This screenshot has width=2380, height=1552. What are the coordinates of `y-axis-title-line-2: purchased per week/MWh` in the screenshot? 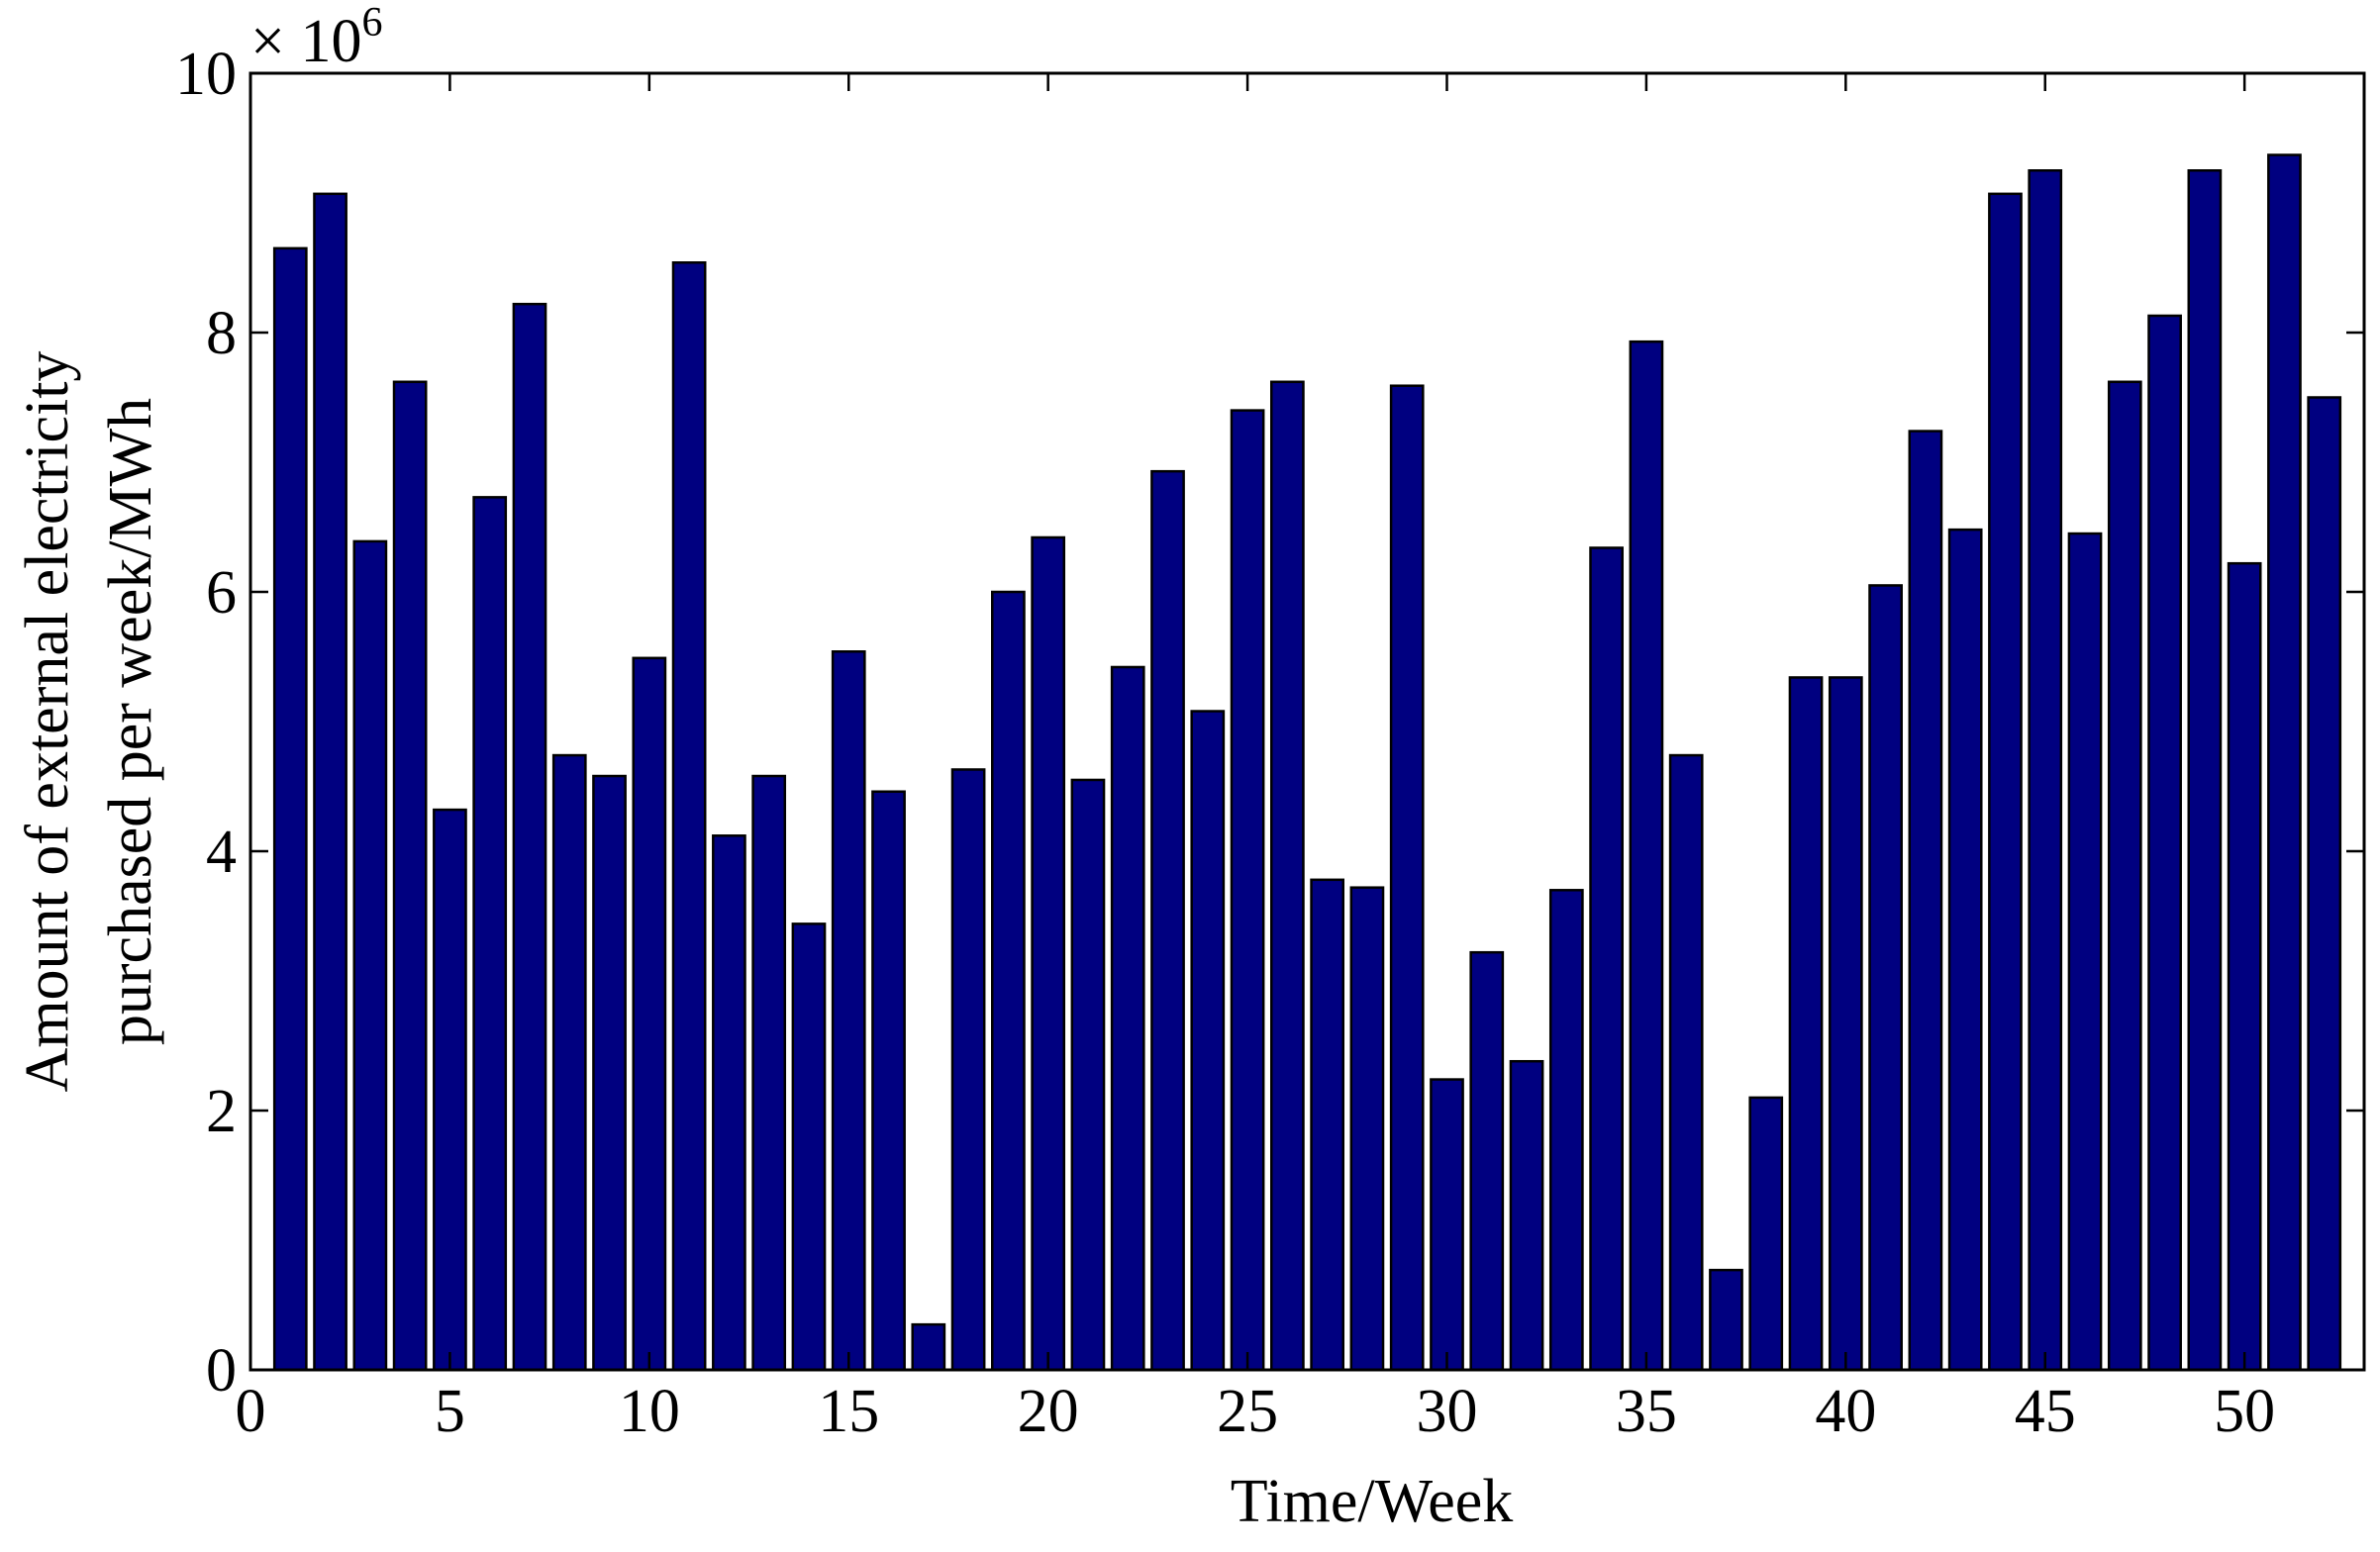 It's located at (130, 721).